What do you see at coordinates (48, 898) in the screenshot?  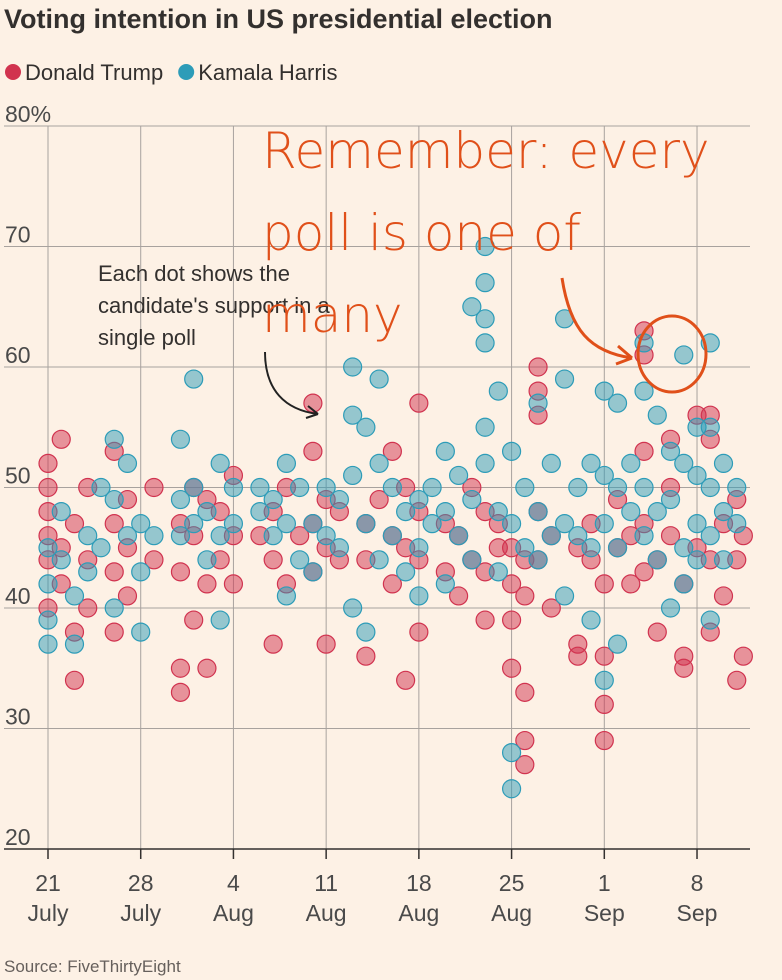 I see `x-tick-label: 21 July` at bounding box center [48, 898].